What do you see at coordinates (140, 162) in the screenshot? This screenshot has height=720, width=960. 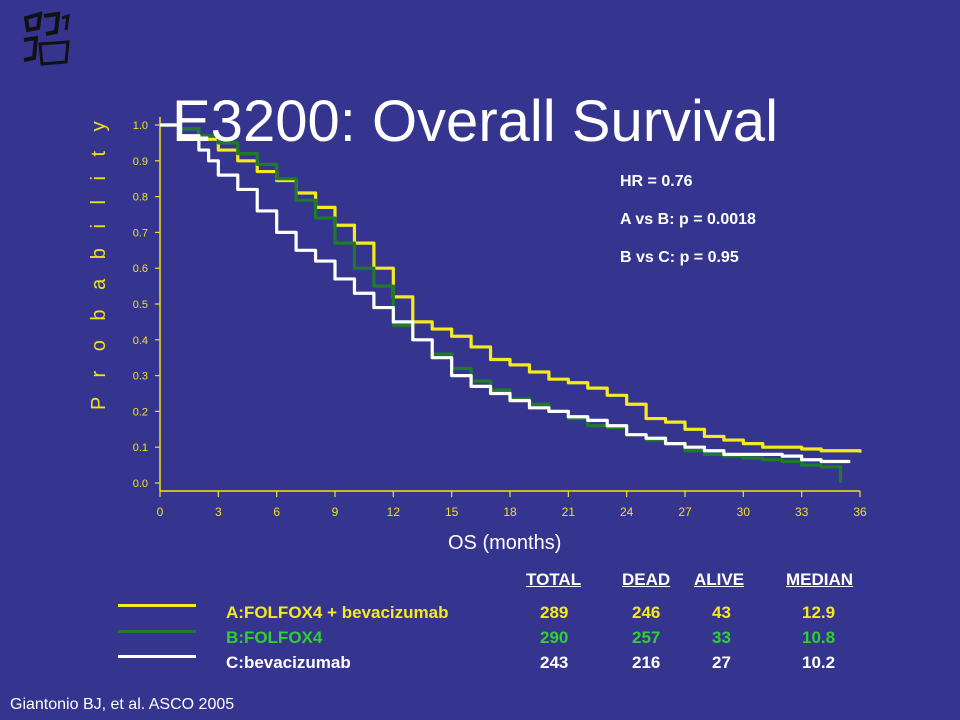 I see `y-tick-label: 0.9` at bounding box center [140, 162].